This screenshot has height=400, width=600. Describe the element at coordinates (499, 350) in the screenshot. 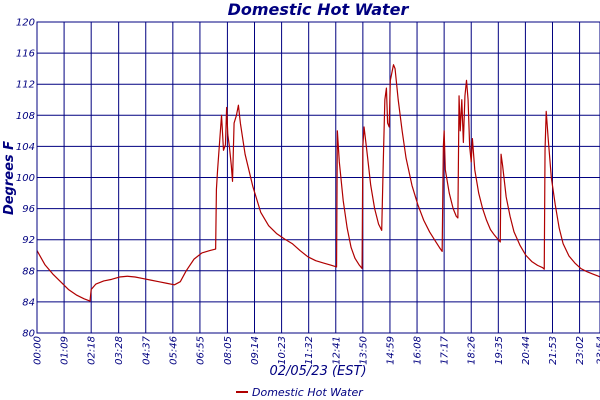

I see `x-tick-label: 19:35` at that location.